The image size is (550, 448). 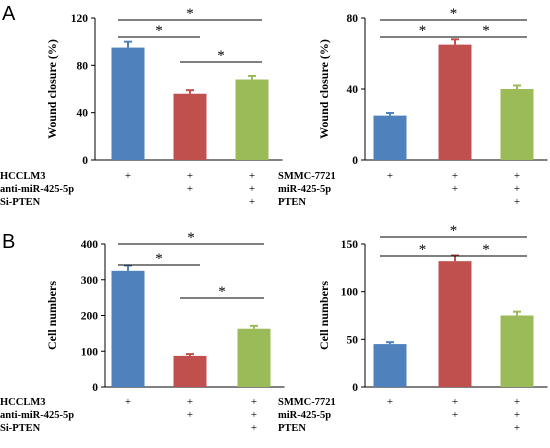 I want to click on y-tick-label: 150, so click(x=350, y=245).